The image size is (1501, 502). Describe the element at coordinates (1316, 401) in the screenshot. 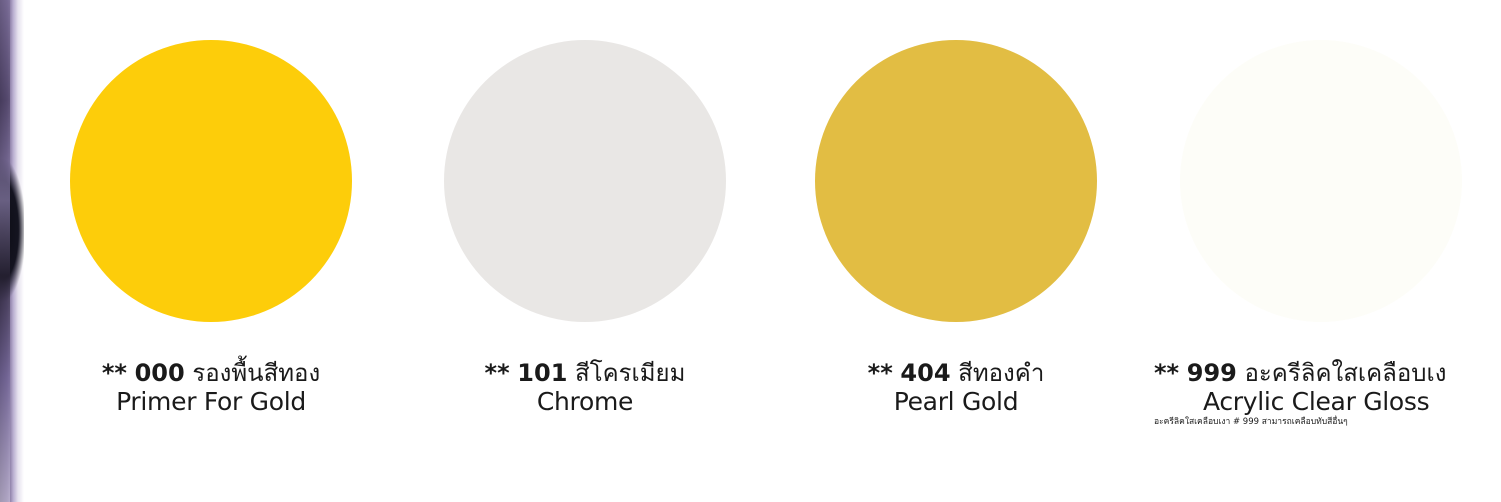

I see `swatch-english-name: Acrylic Clear Gloss` at that location.